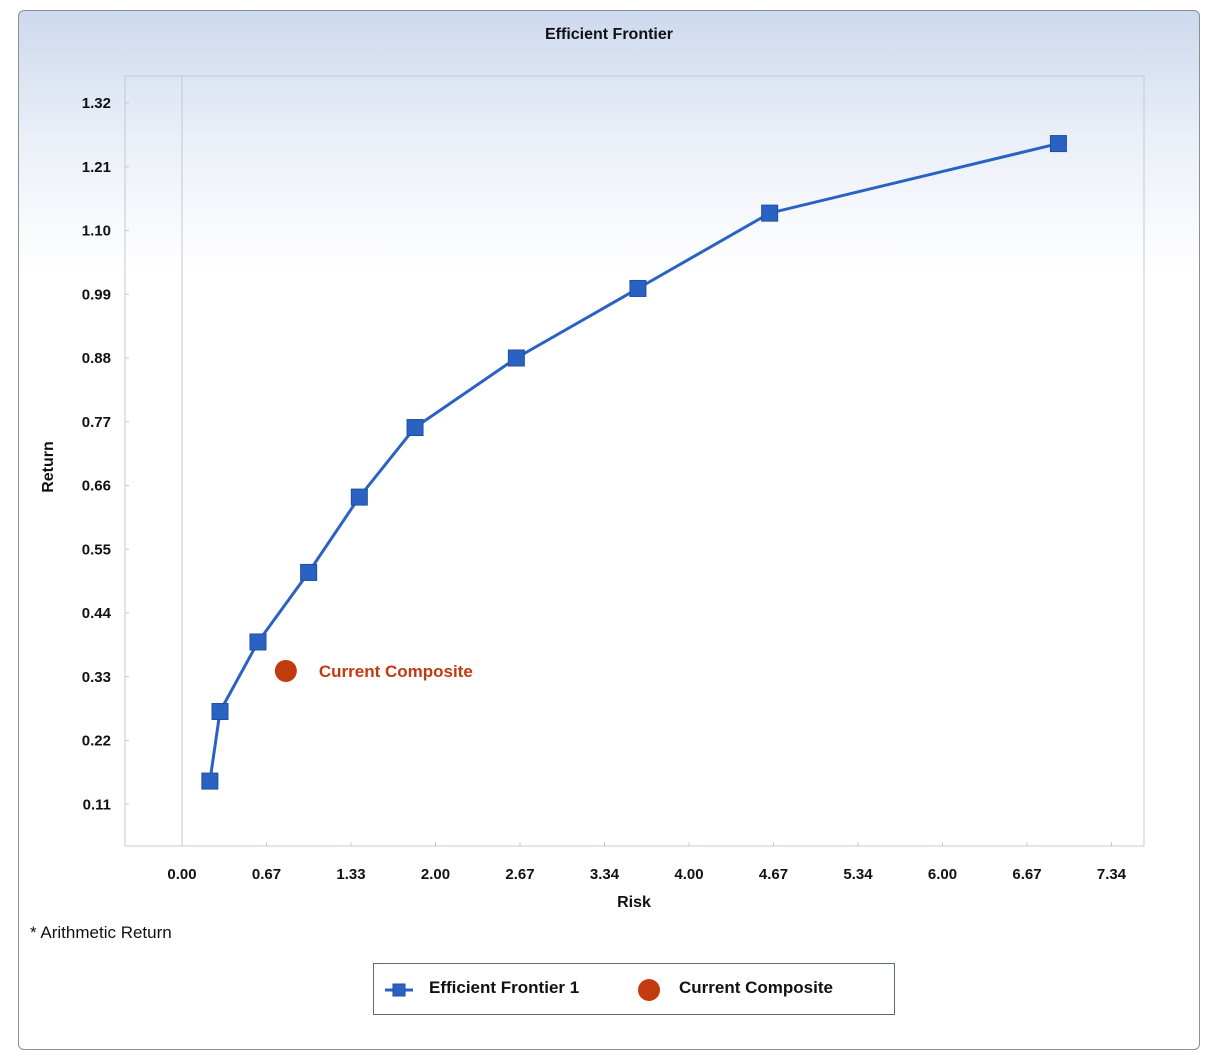 The height and width of the screenshot is (1050, 1208). What do you see at coordinates (285, 670) in the screenshot?
I see `composite-point` at bounding box center [285, 670].